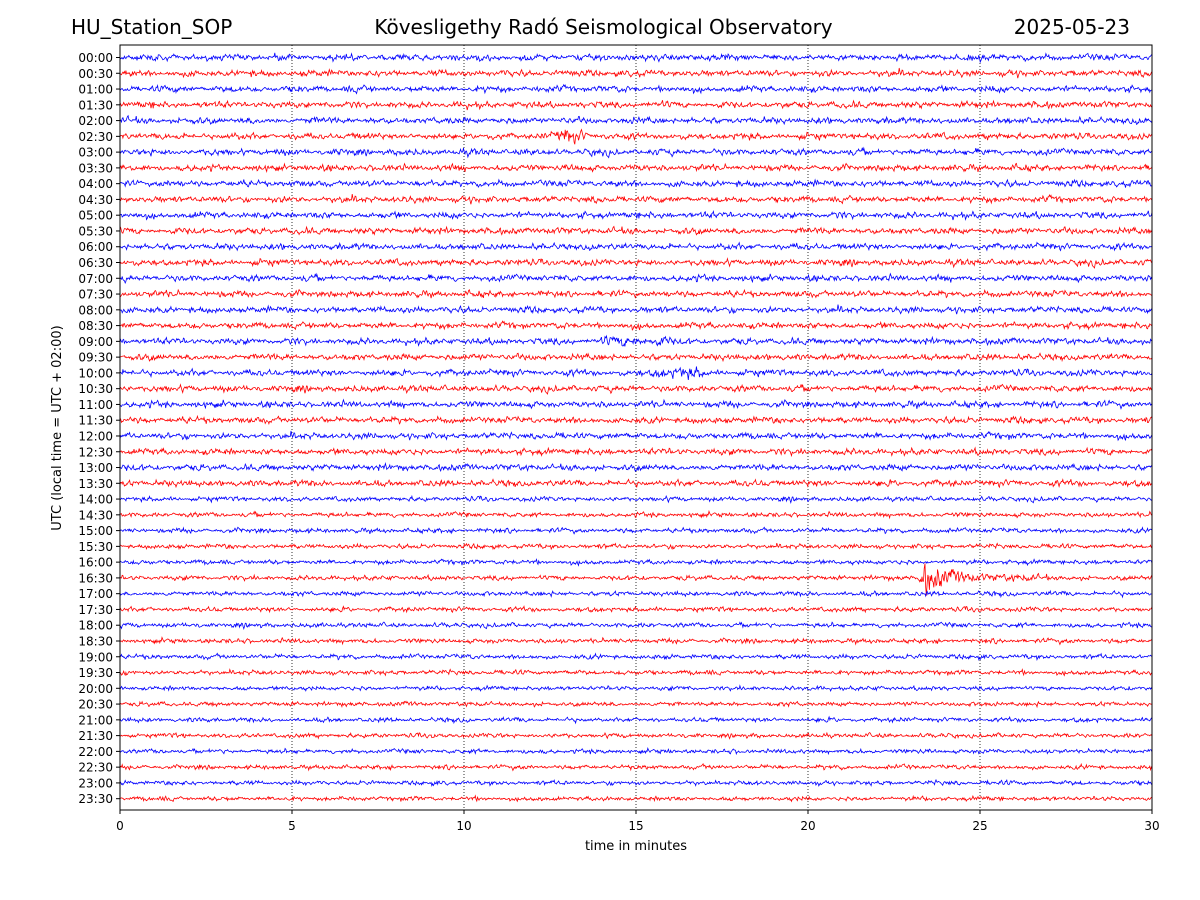 This screenshot has height=900, width=1200. I want to click on y-tick-label: 21:00, so click(95, 720).